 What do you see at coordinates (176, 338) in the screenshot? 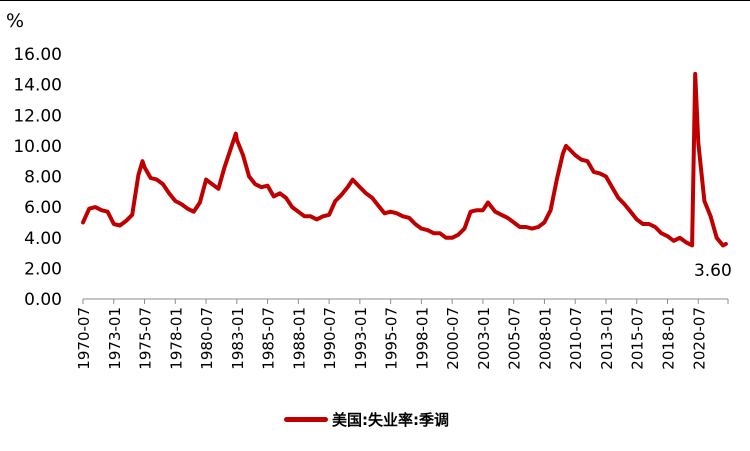
I see `x-tick-label: 1978-01` at bounding box center [176, 338].